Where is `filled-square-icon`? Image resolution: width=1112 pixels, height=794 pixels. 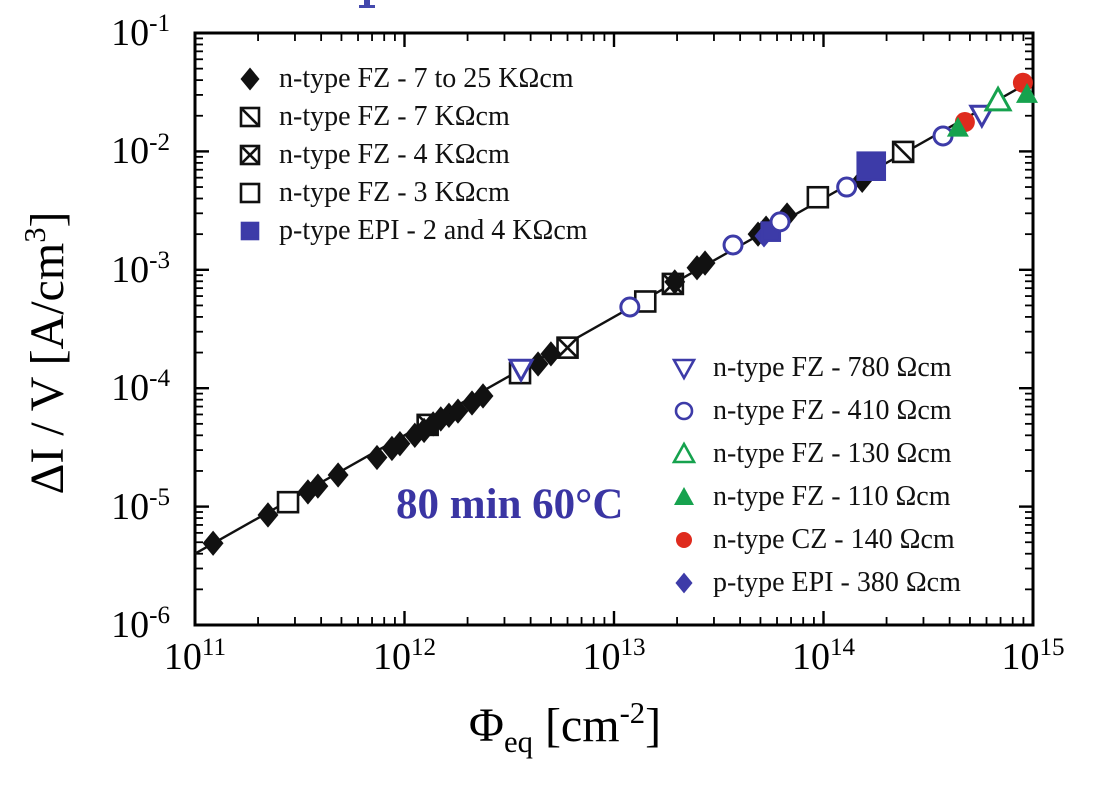
filled-square-icon is located at coordinates (250, 231).